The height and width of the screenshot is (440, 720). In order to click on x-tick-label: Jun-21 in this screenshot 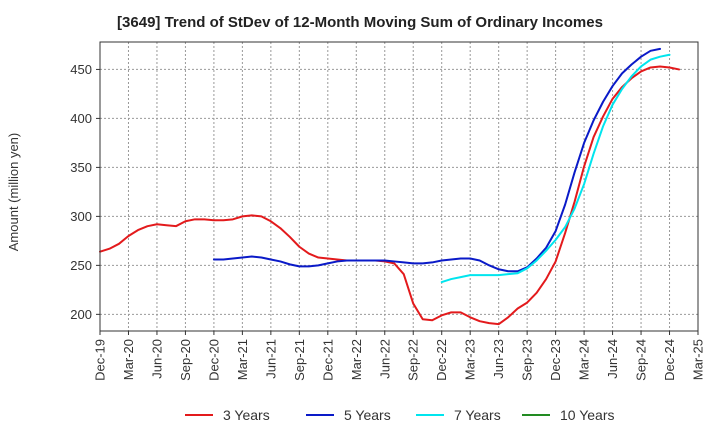, I will do `click(270, 359)`.